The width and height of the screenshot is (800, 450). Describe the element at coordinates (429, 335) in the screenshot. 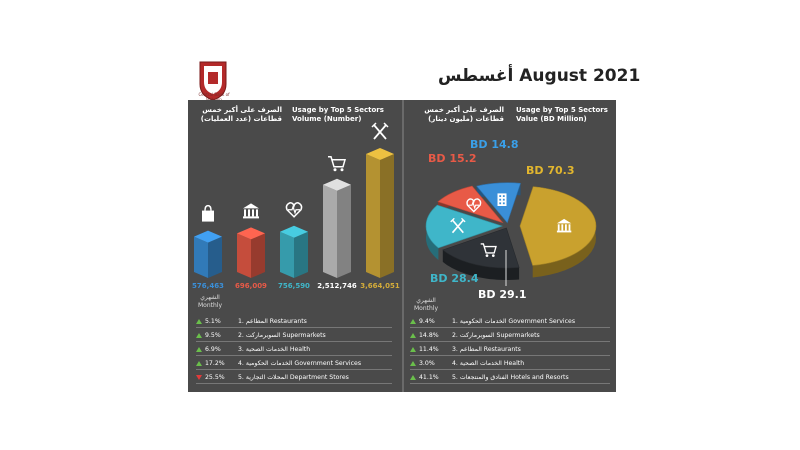

I see `change-pct: 14.8%` at that location.